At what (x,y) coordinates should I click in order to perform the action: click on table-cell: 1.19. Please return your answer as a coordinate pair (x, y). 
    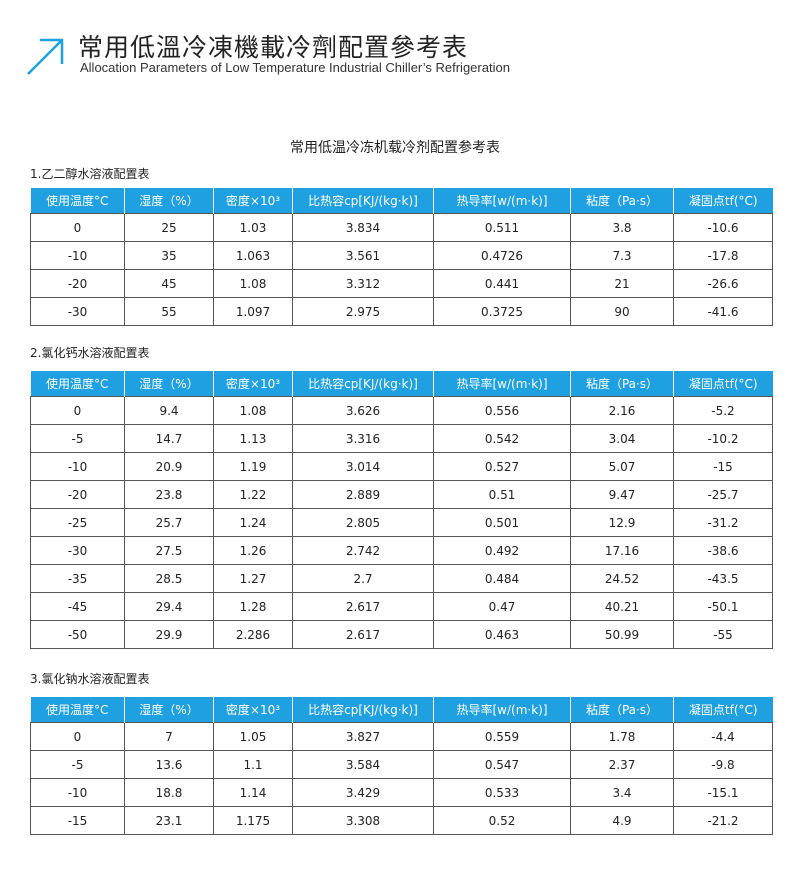
    Looking at the image, I should click on (253, 466).